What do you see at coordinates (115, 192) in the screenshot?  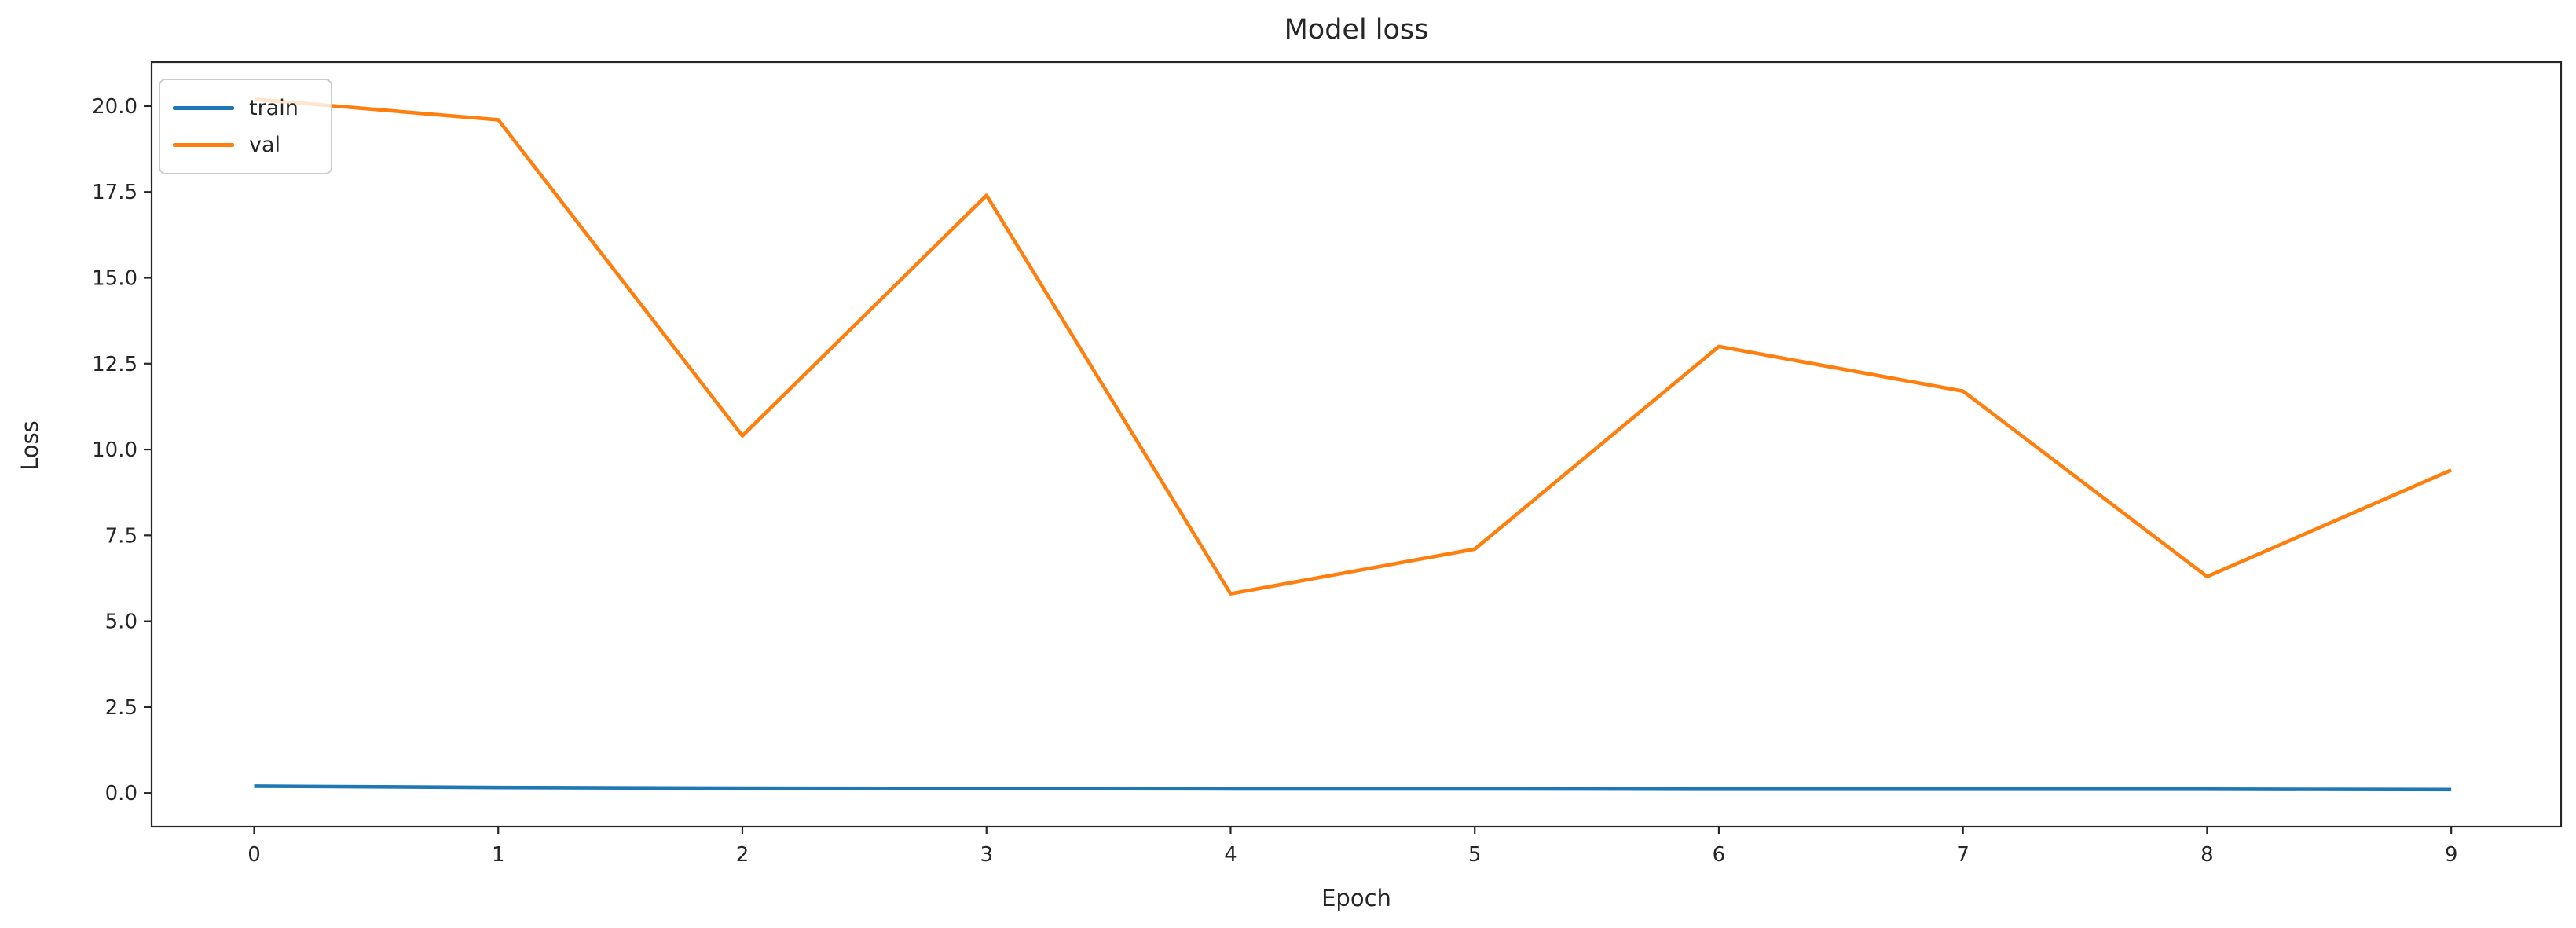 I see `y-tick-label: 17.5` at bounding box center [115, 192].